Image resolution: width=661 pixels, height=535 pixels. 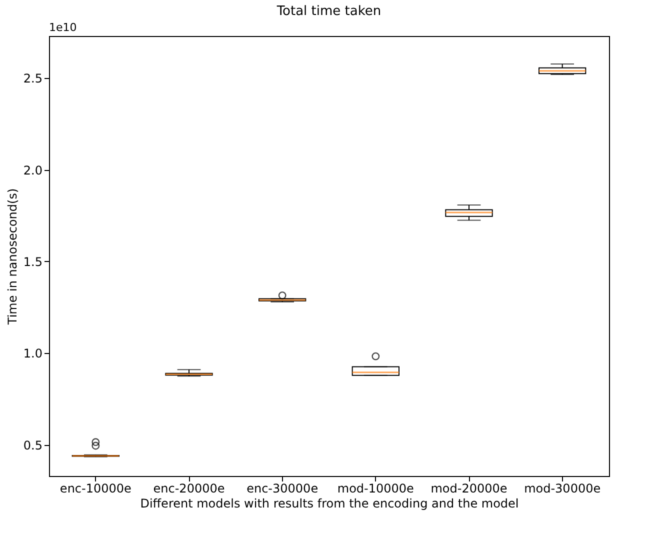 I want to click on y-tick-label: 1.0, so click(x=32, y=353).